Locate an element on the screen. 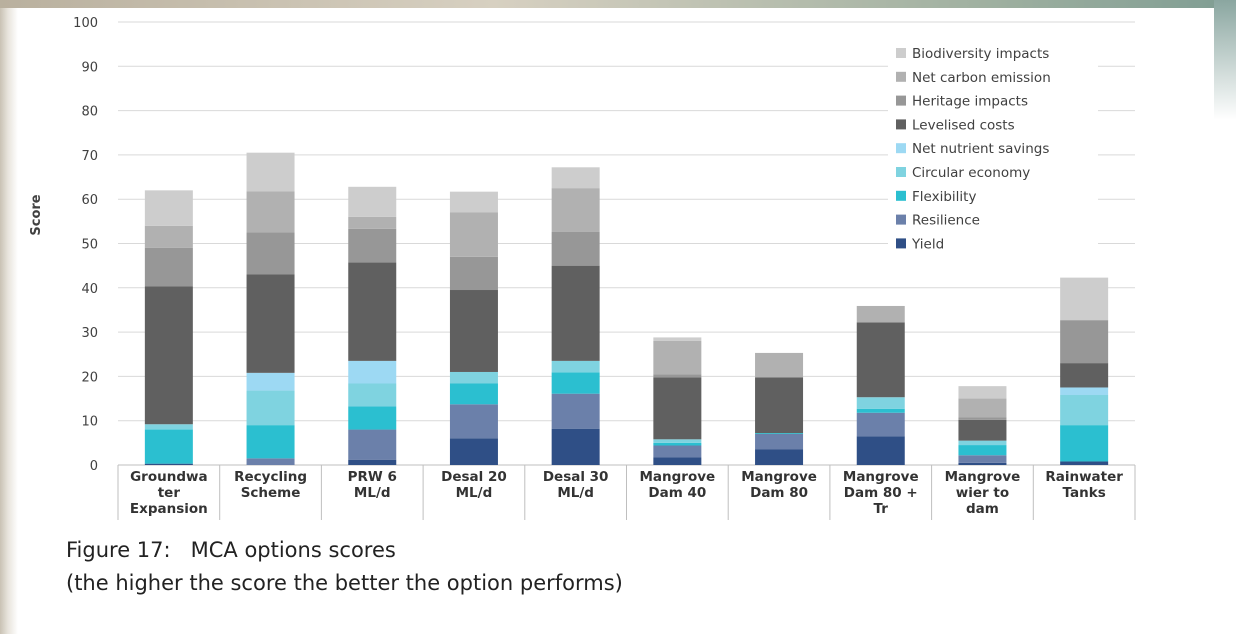 This screenshot has height=634, width=1236. legend-label: Circular economy is located at coordinates (971, 173).